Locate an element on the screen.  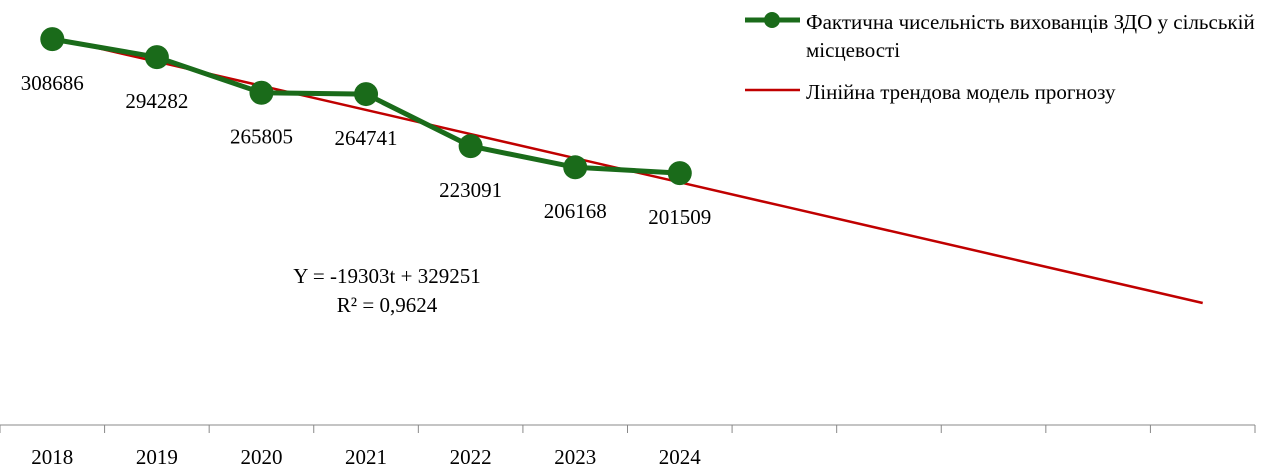
x-tick-label: 2019 is located at coordinates (157, 456).